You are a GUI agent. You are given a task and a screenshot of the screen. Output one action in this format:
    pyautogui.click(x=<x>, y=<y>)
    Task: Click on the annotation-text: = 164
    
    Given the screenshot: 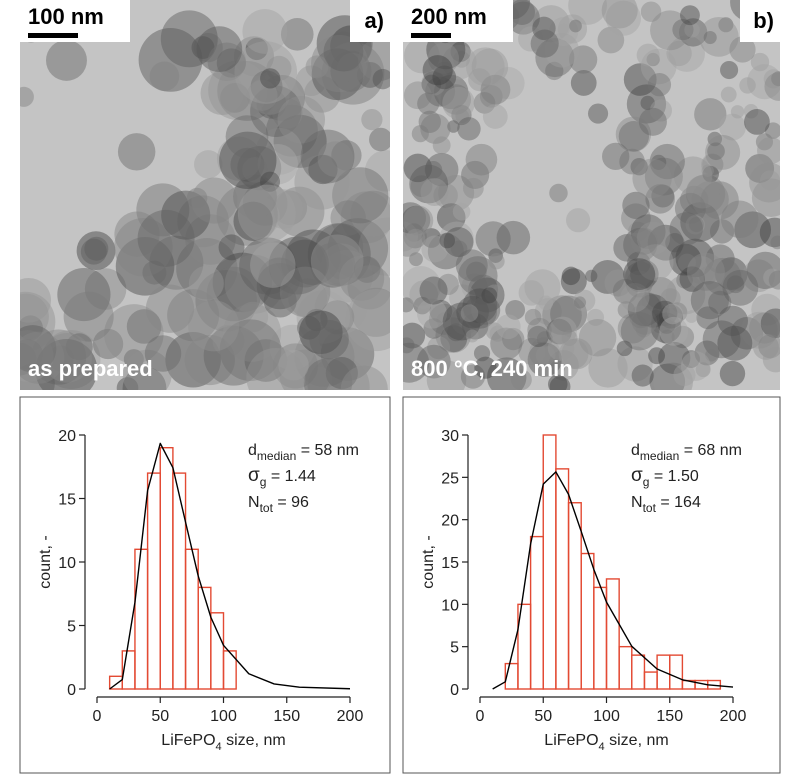 What is the action you would take?
    pyautogui.click(x=678, y=502)
    